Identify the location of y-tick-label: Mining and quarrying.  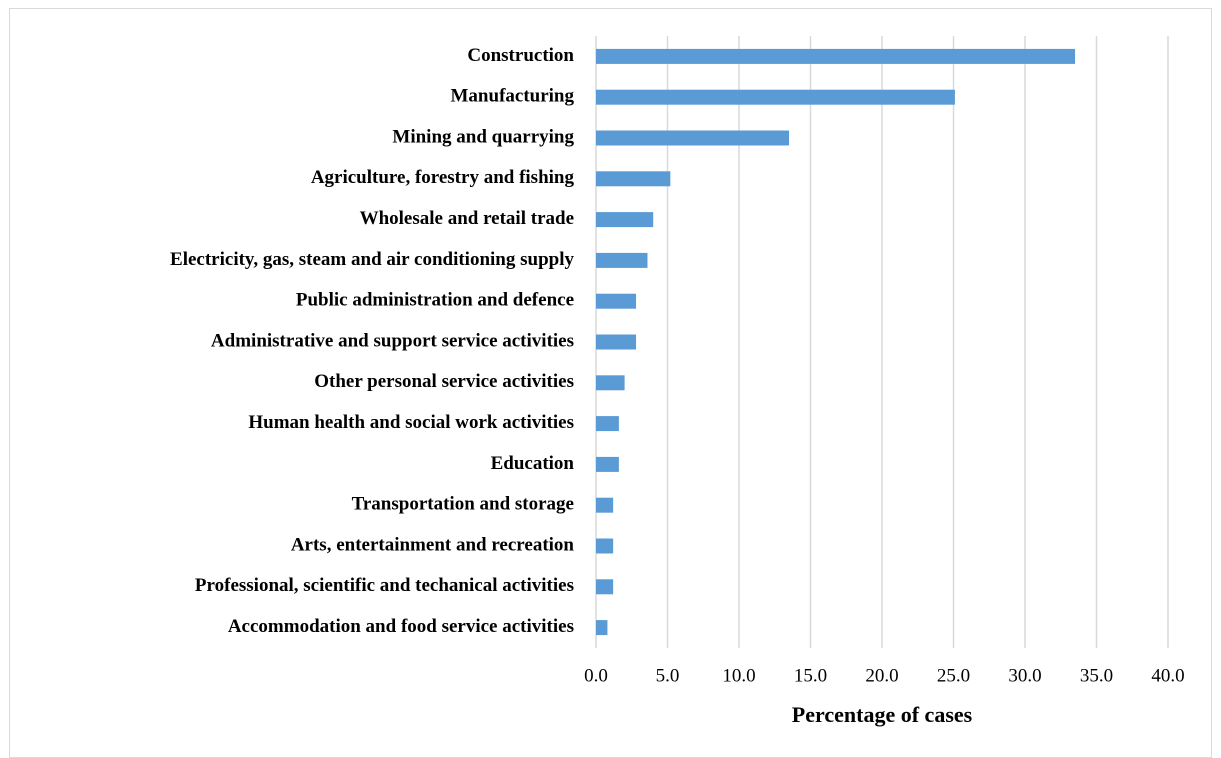
(483, 136).